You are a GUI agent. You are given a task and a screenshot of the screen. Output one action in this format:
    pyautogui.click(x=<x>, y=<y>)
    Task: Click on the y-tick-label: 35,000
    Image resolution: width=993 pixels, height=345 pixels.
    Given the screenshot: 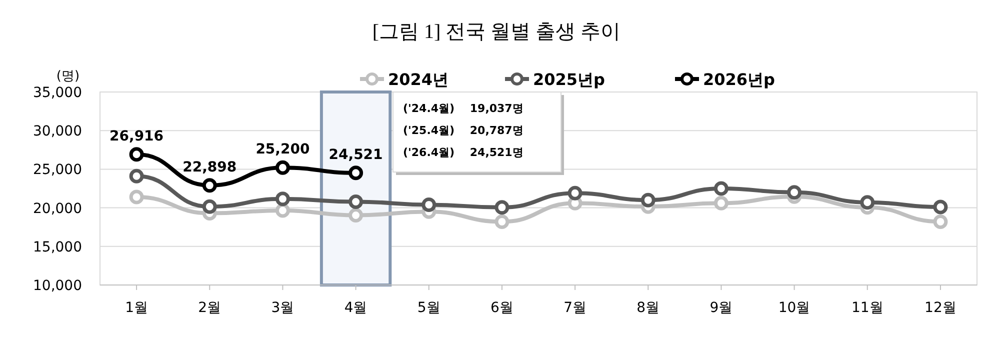 What is the action you would take?
    pyautogui.click(x=57, y=93)
    